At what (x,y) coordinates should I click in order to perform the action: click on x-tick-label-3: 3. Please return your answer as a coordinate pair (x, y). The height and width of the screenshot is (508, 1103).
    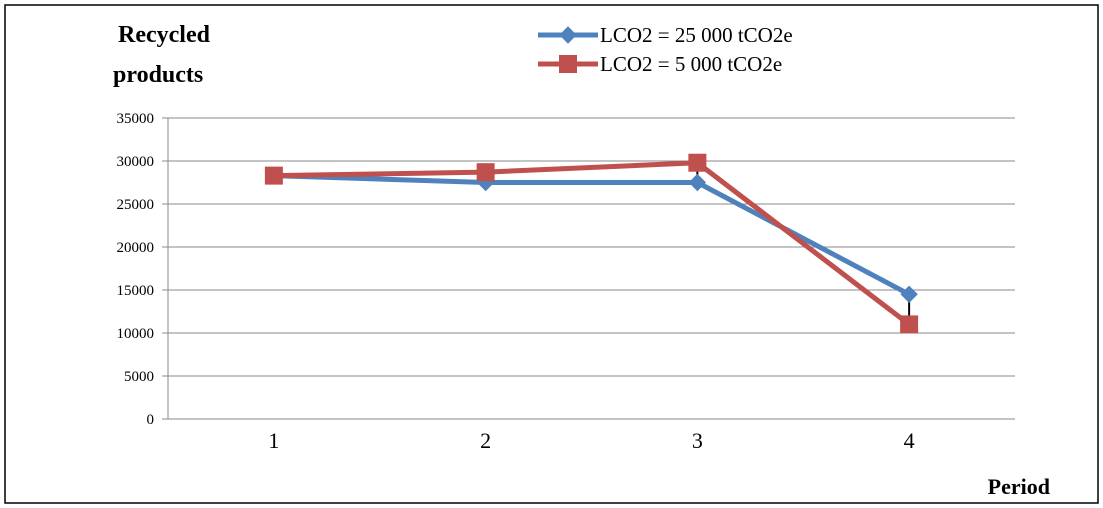
    Looking at the image, I should click on (697, 440).